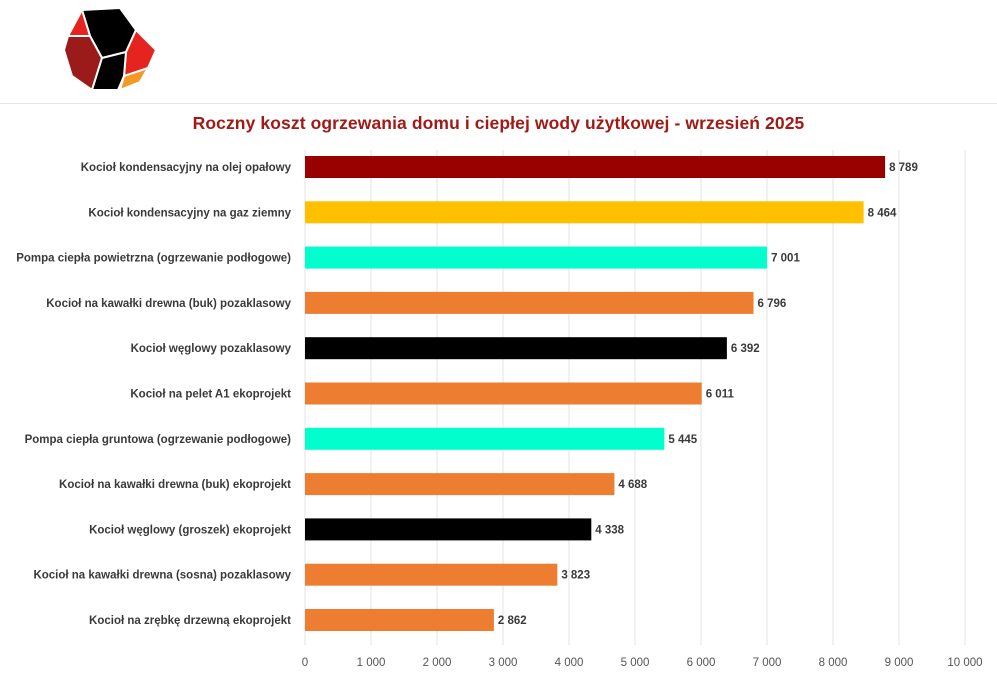 This screenshot has width=997, height=678. Describe the element at coordinates (210, 395) in the screenshot. I see `category-label: Kocioł na pelet A1 ekoprojekt` at that location.